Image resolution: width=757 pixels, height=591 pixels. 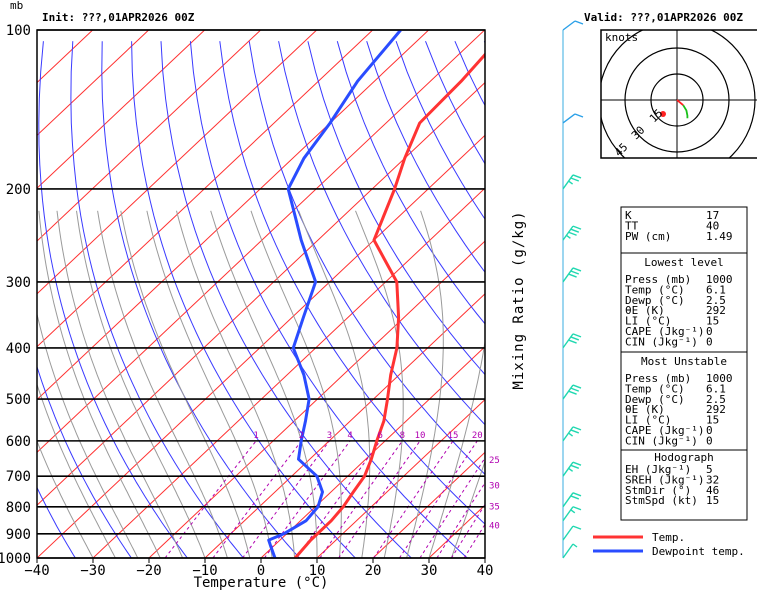 I want to click on mixing-ratio-label: 10, so click(x=420, y=436).